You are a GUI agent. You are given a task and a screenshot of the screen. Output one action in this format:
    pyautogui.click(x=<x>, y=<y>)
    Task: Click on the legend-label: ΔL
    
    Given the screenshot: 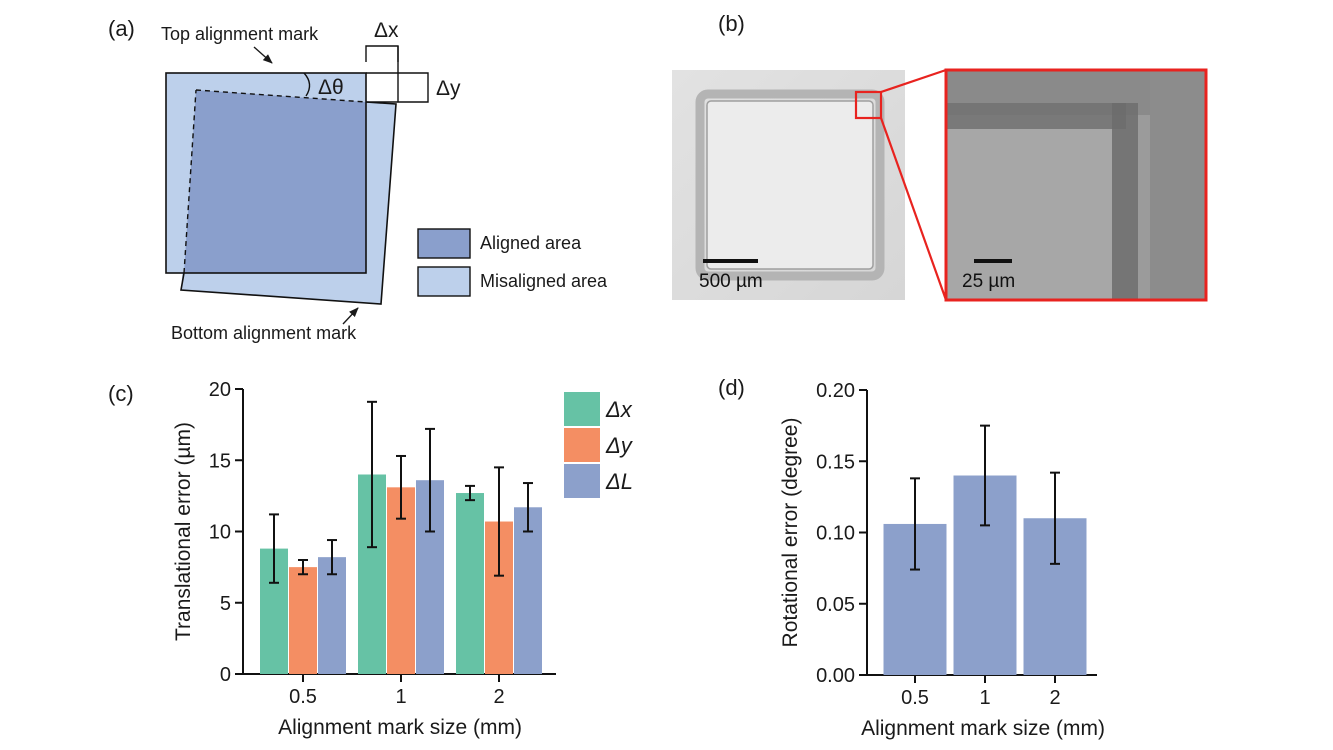 What is the action you would take?
    pyautogui.click(x=619, y=481)
    